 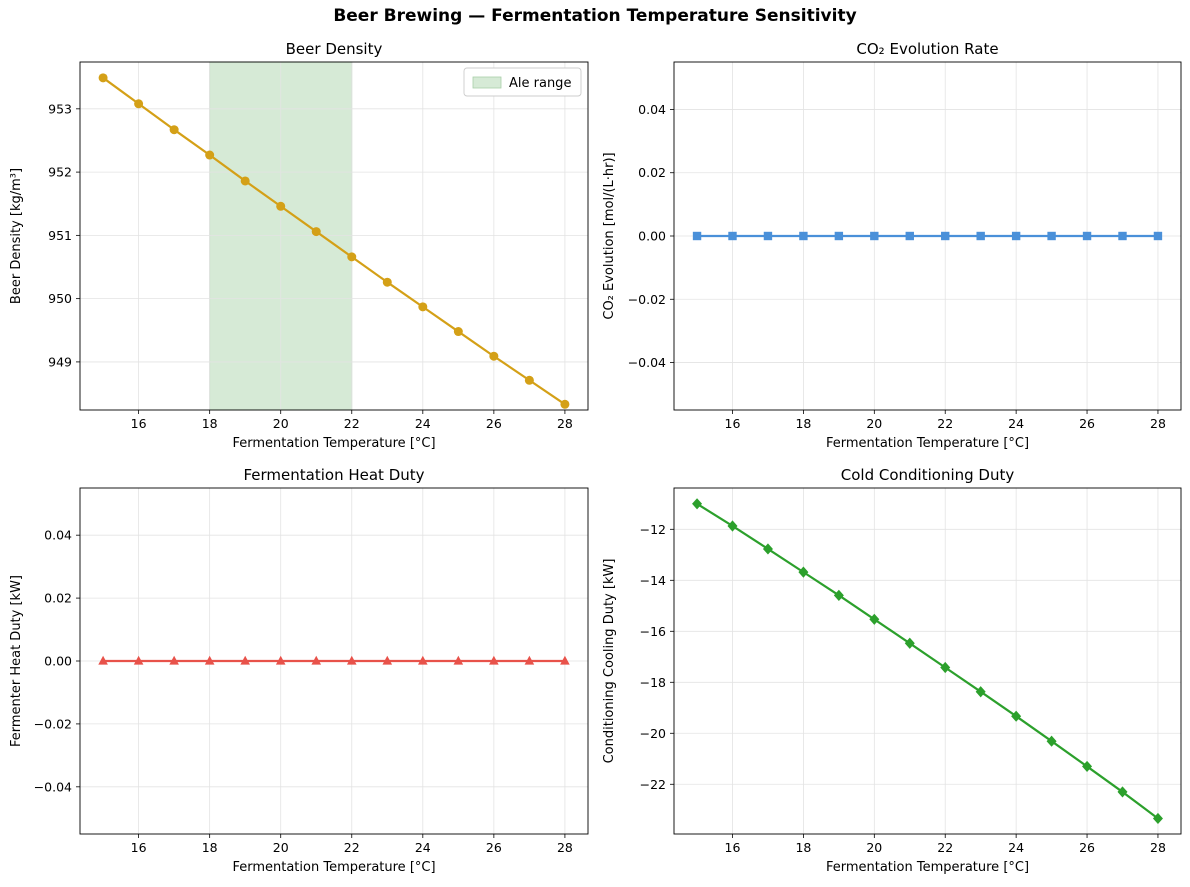 What do you see at coordinates (334, 241) in the screenshot?
I see `series-line` at bounding box center [334, 241].